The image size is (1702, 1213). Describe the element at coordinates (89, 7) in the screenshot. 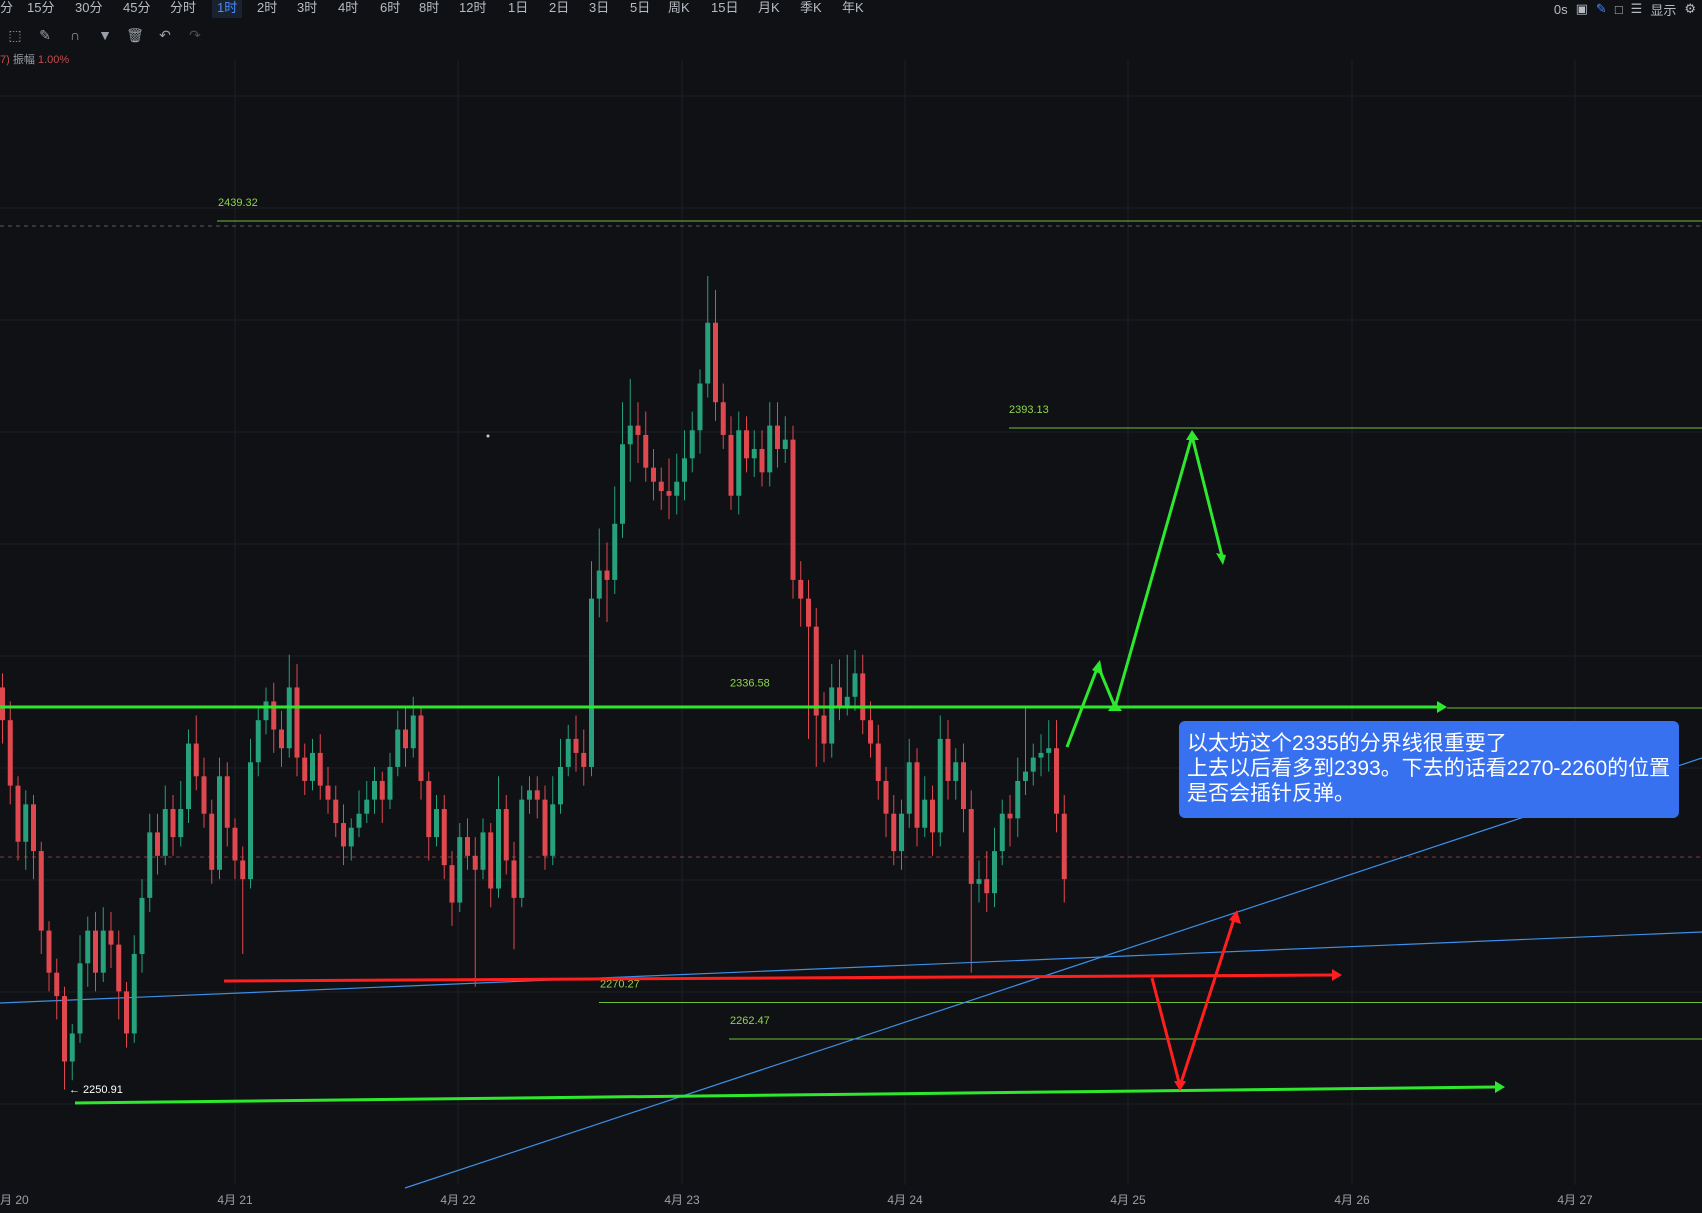

I see `timeframe-2: 30分` at that location.